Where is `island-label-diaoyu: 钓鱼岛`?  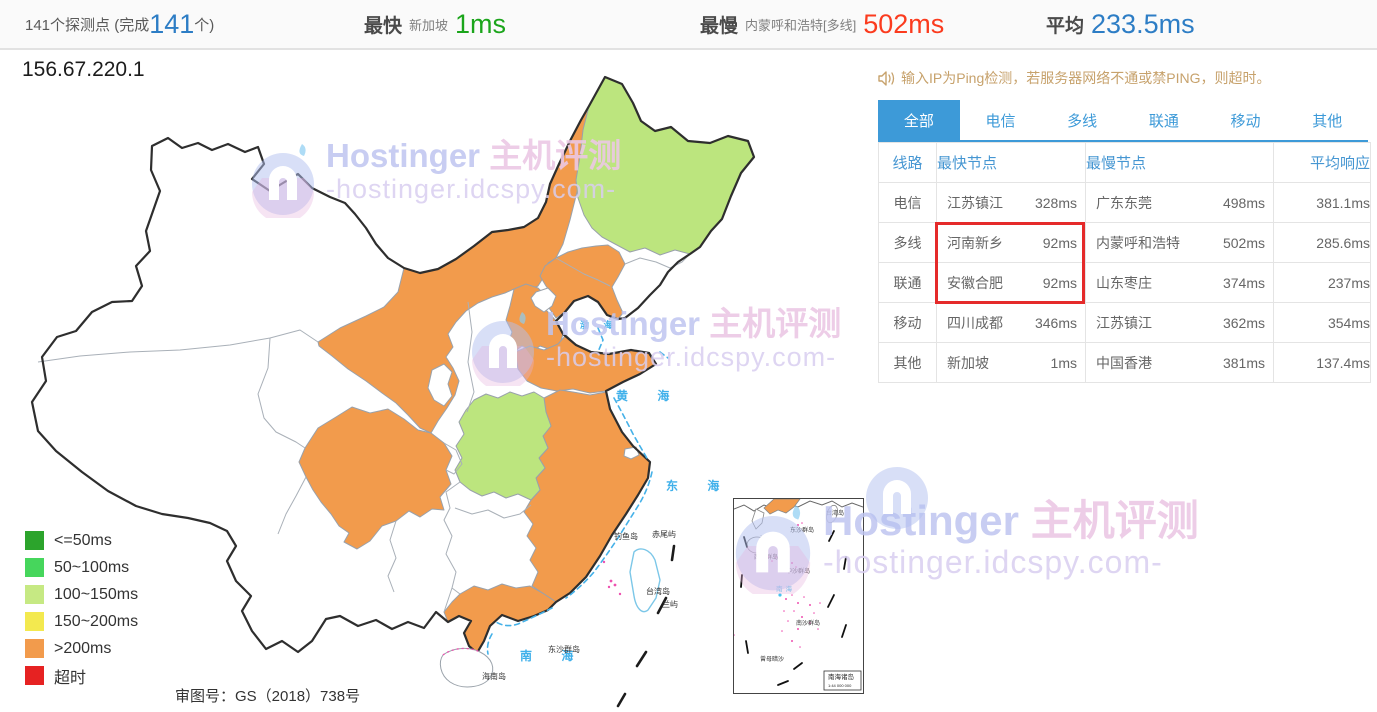
island-label-diaoyu: 钓鱼岛 is located at coordinates (626, 536).